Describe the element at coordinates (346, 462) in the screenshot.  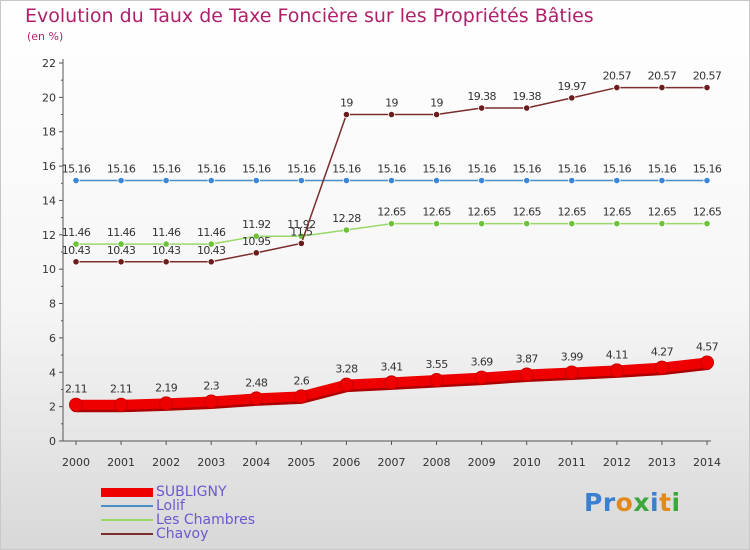
I see `x-tick-label: 2006` at that location.